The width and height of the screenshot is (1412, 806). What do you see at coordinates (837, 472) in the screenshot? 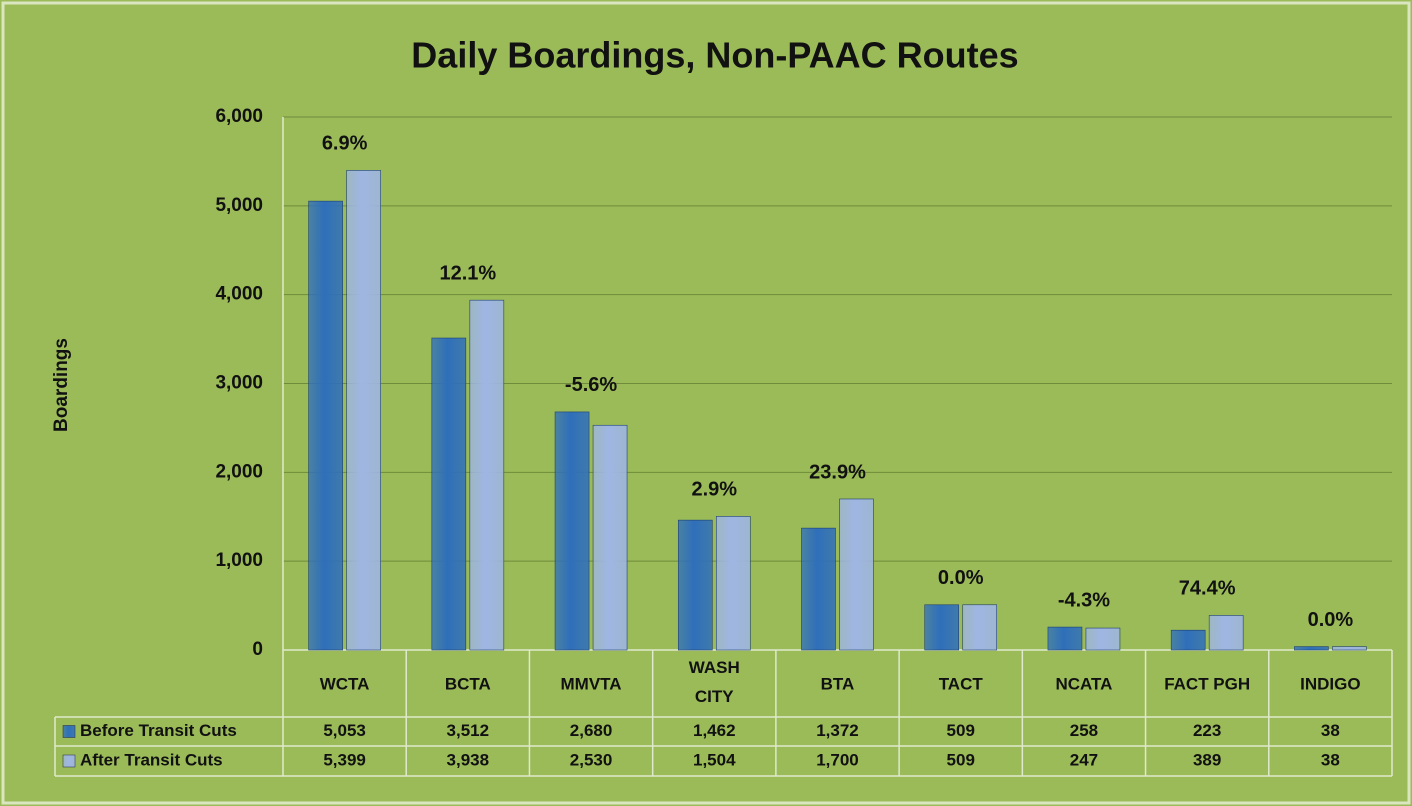
I see `annotation: 23.9%` at bounding box center [837, 472].